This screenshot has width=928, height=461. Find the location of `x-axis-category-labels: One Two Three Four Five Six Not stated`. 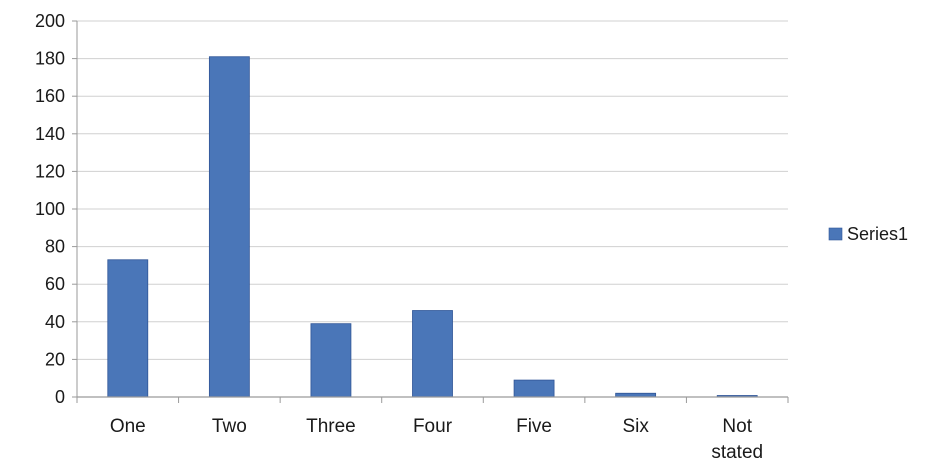

x-axis-category-labels: One Two Three Four Five Six Not stated is located at coordinates (436, 438).